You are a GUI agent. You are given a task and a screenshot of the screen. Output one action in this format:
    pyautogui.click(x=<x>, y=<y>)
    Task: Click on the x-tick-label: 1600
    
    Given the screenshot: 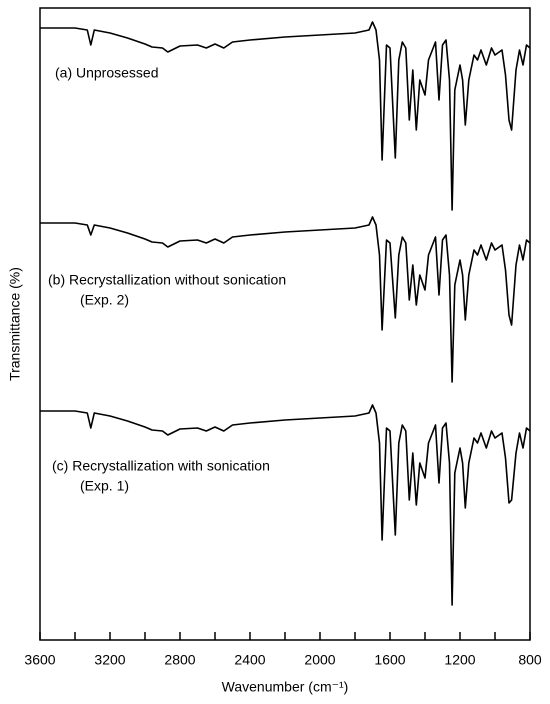 What is the action you would take?
    pyautogui.click(x=389, y=660)
    